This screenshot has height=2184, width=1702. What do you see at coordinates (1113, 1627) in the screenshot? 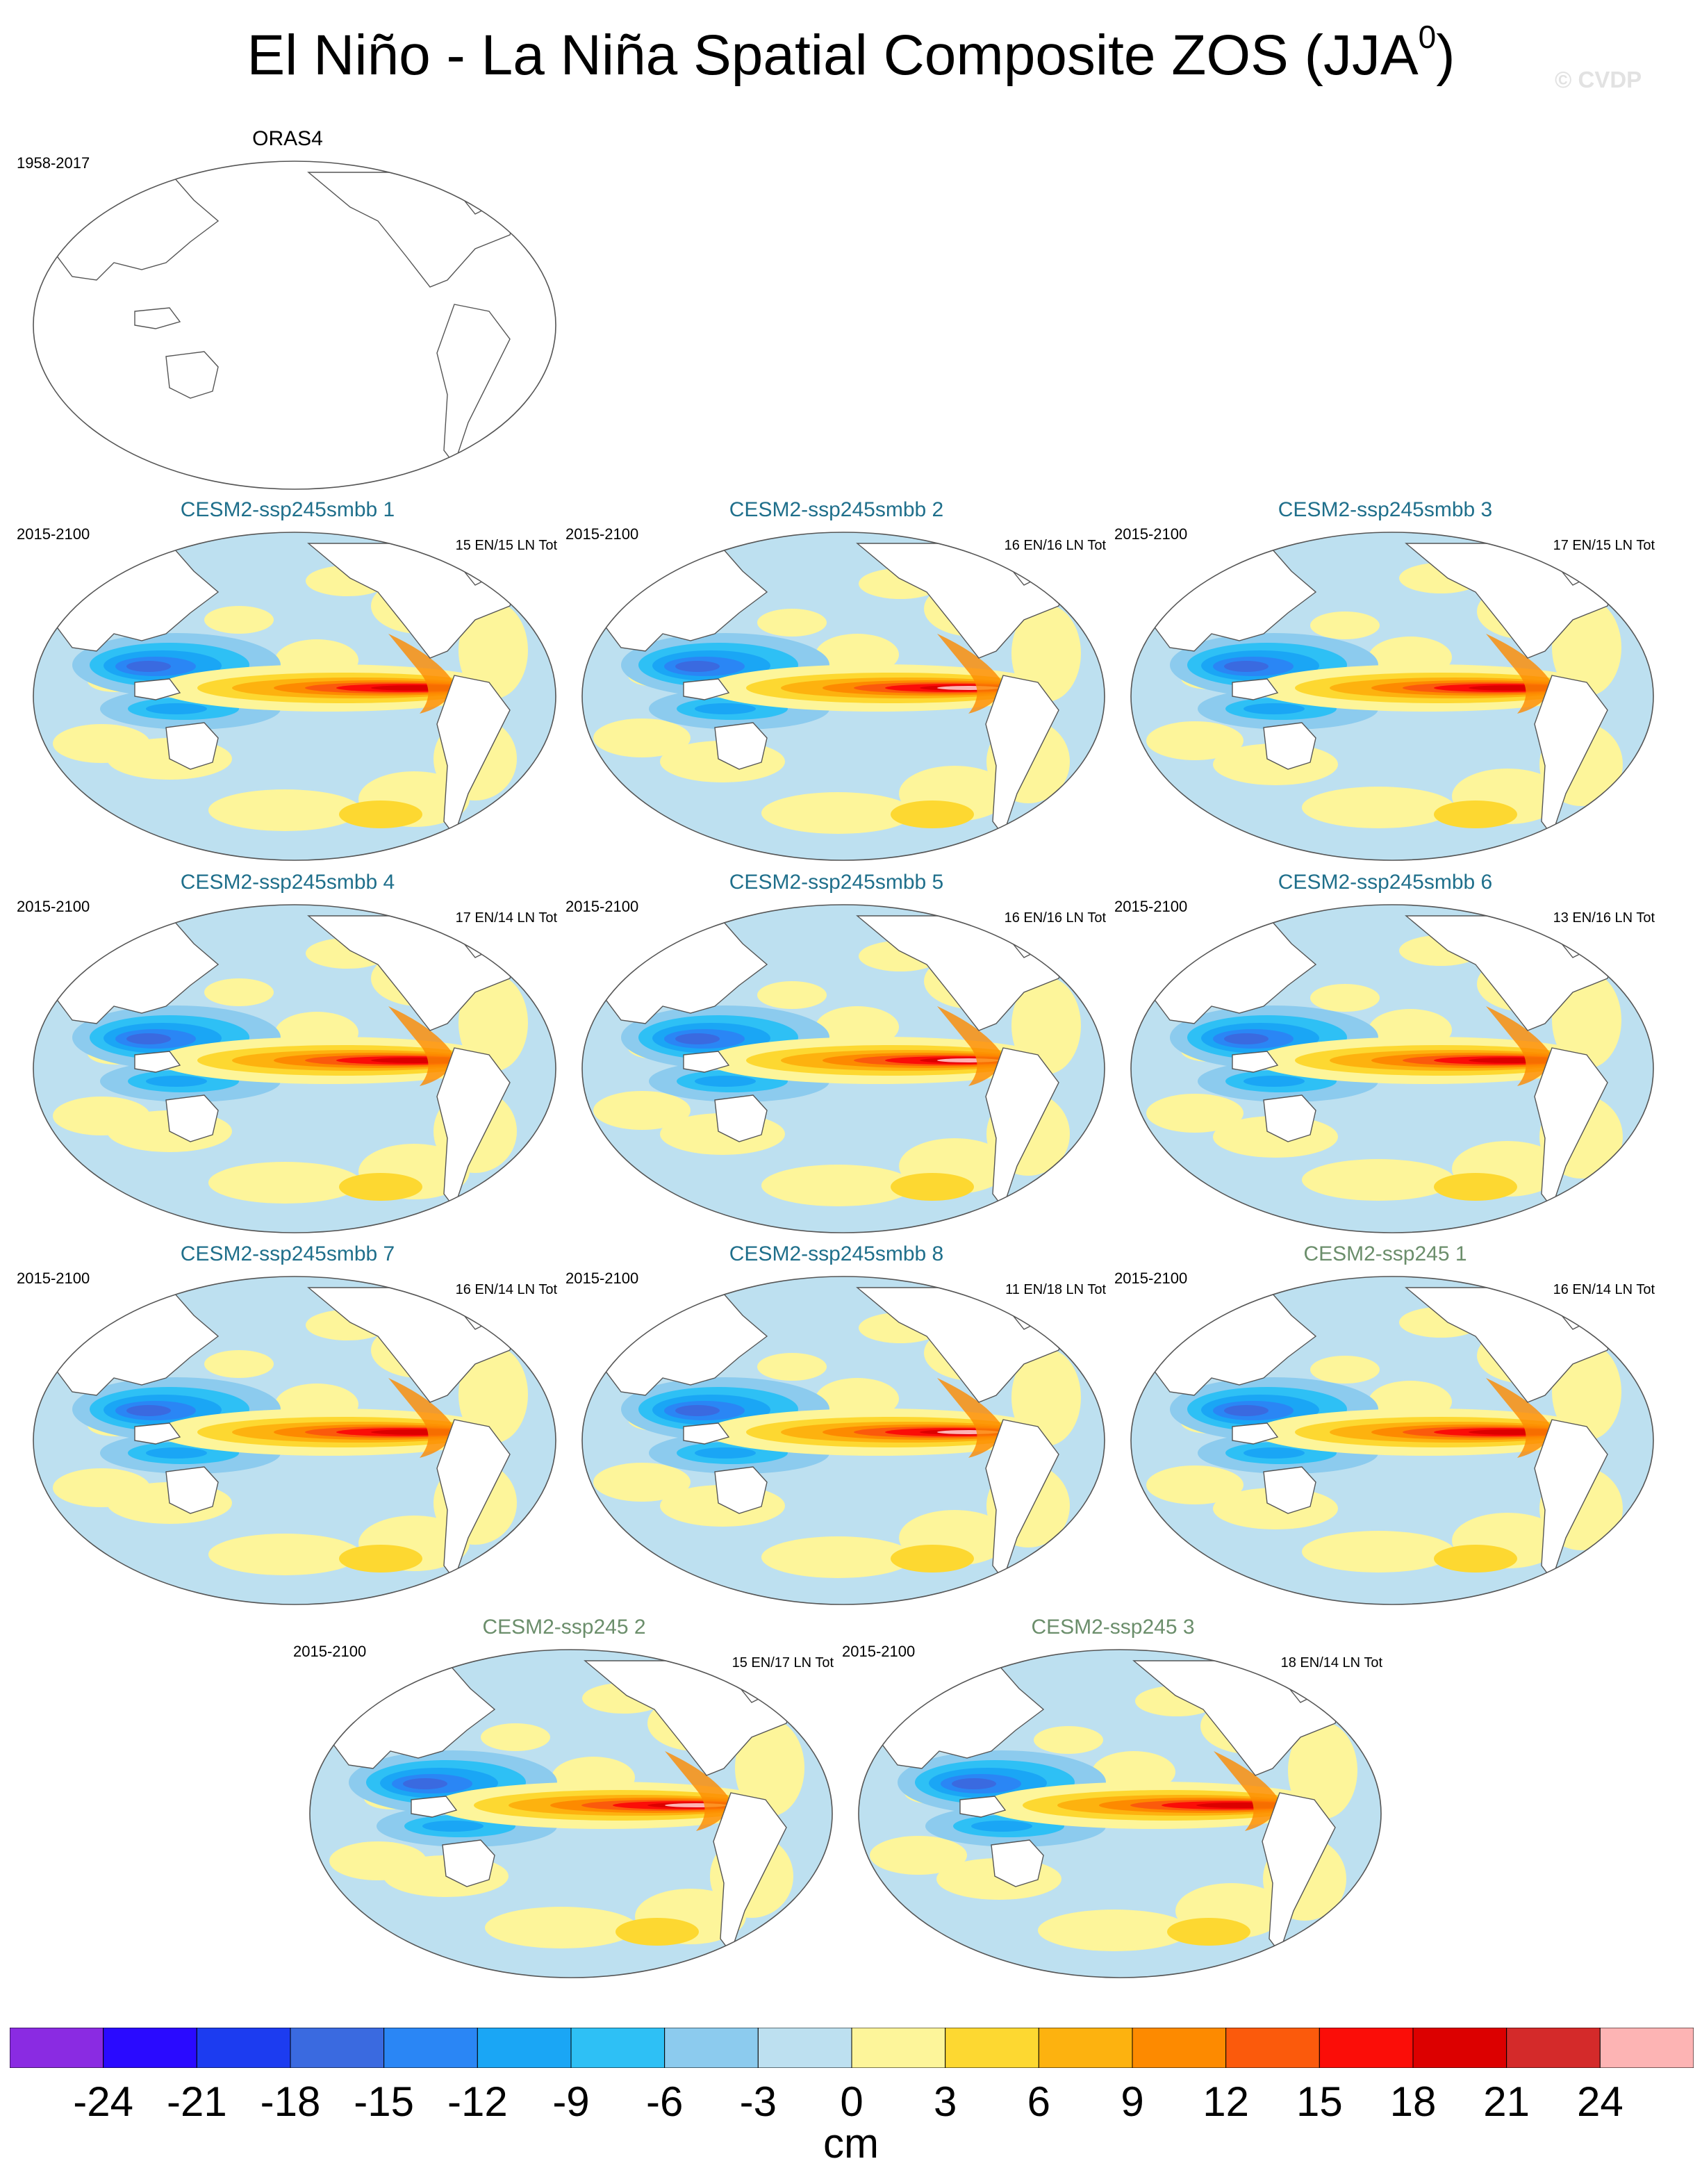
I see `panel-title: CESM2-ssp245 3` at bounding box center [1113, 1627].